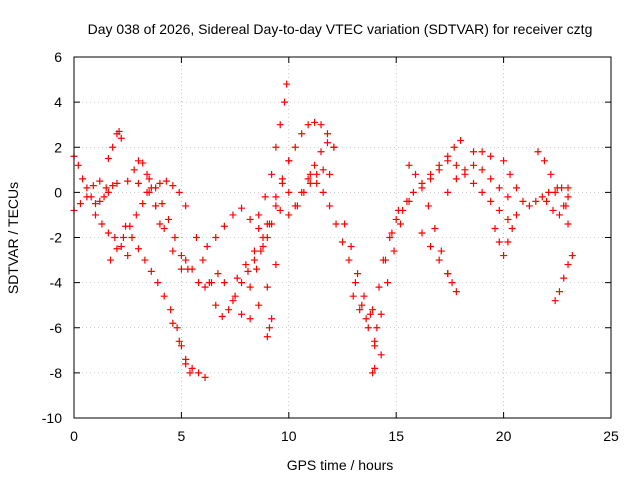  I want to click on y-tick-label: 0, so click(58, 192).